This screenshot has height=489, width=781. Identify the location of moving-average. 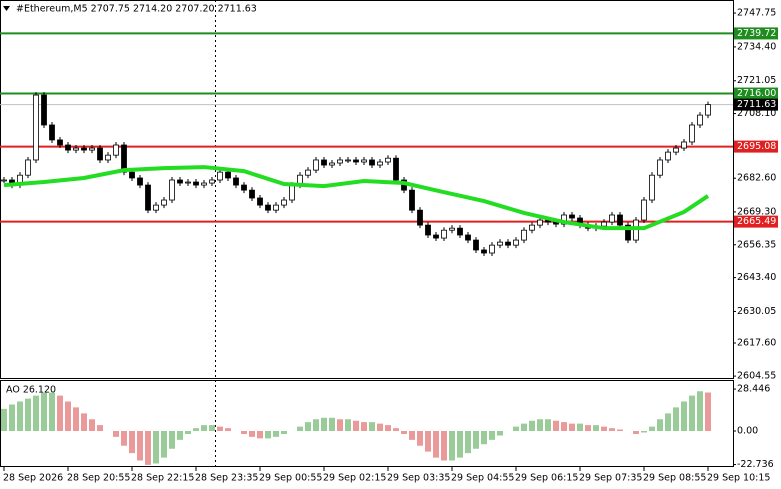
(356, 198).